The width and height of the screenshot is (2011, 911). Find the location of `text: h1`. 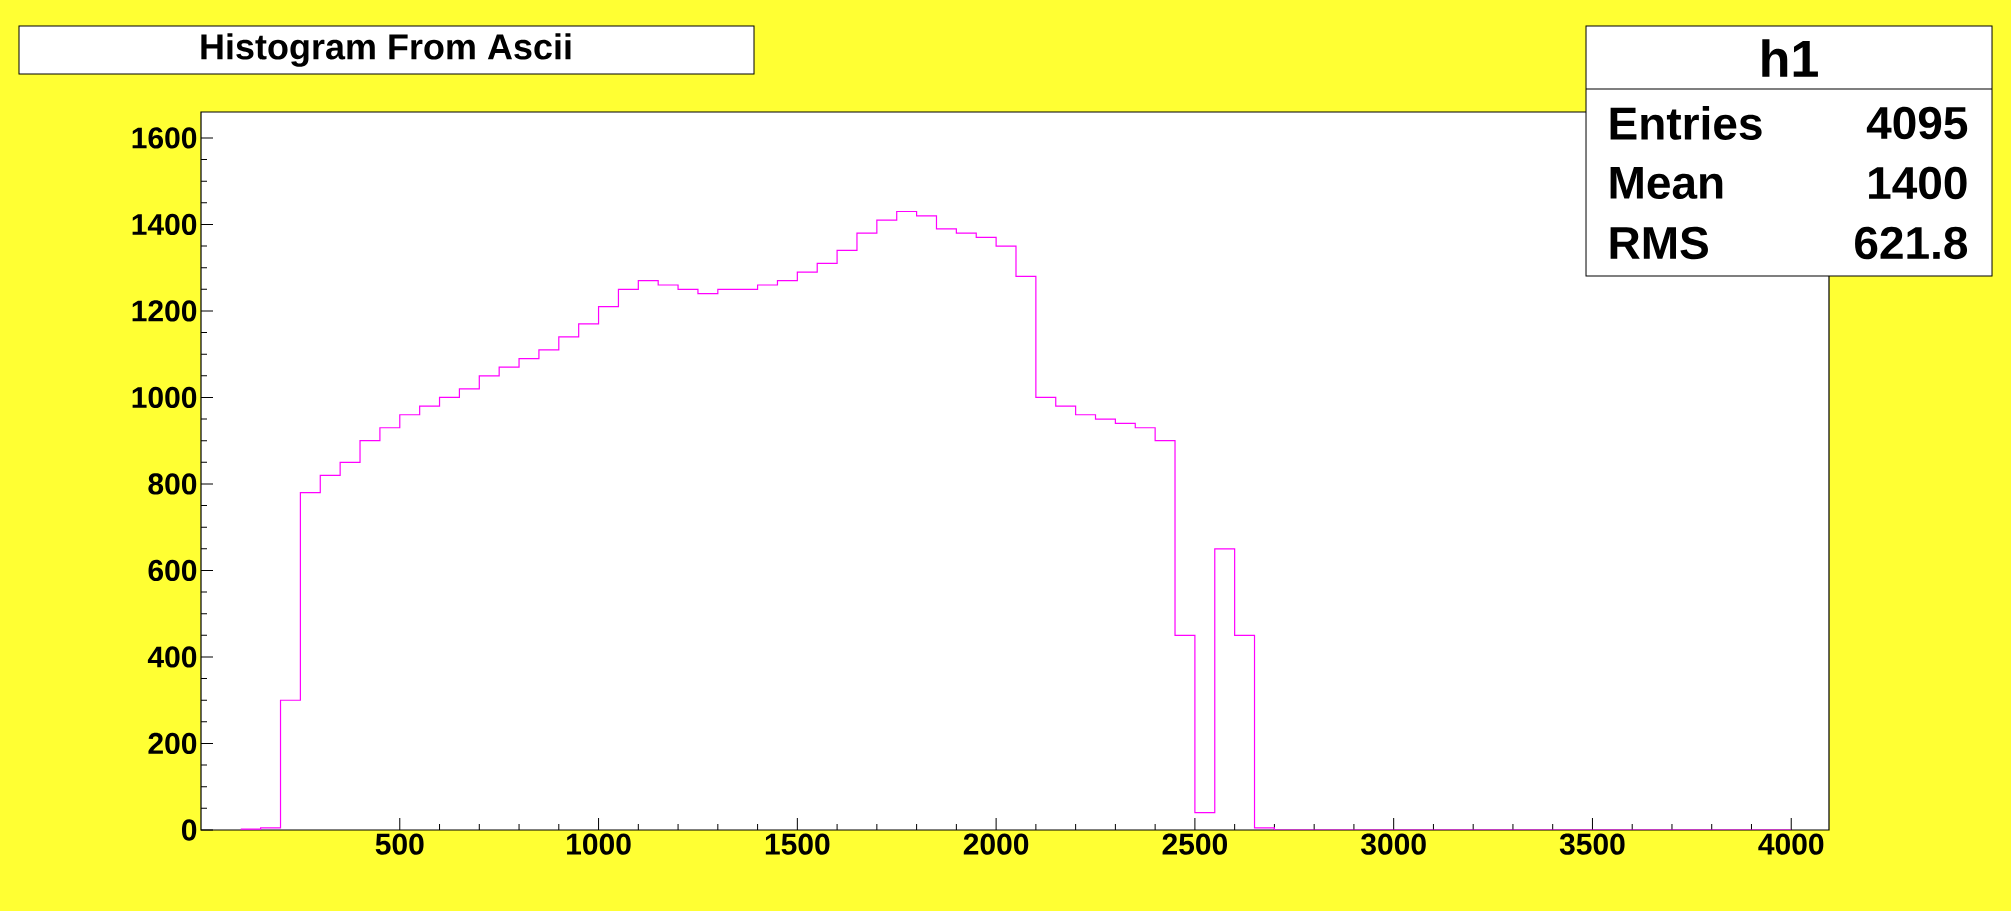

text: h1 is located at coordinates (1790, 58).